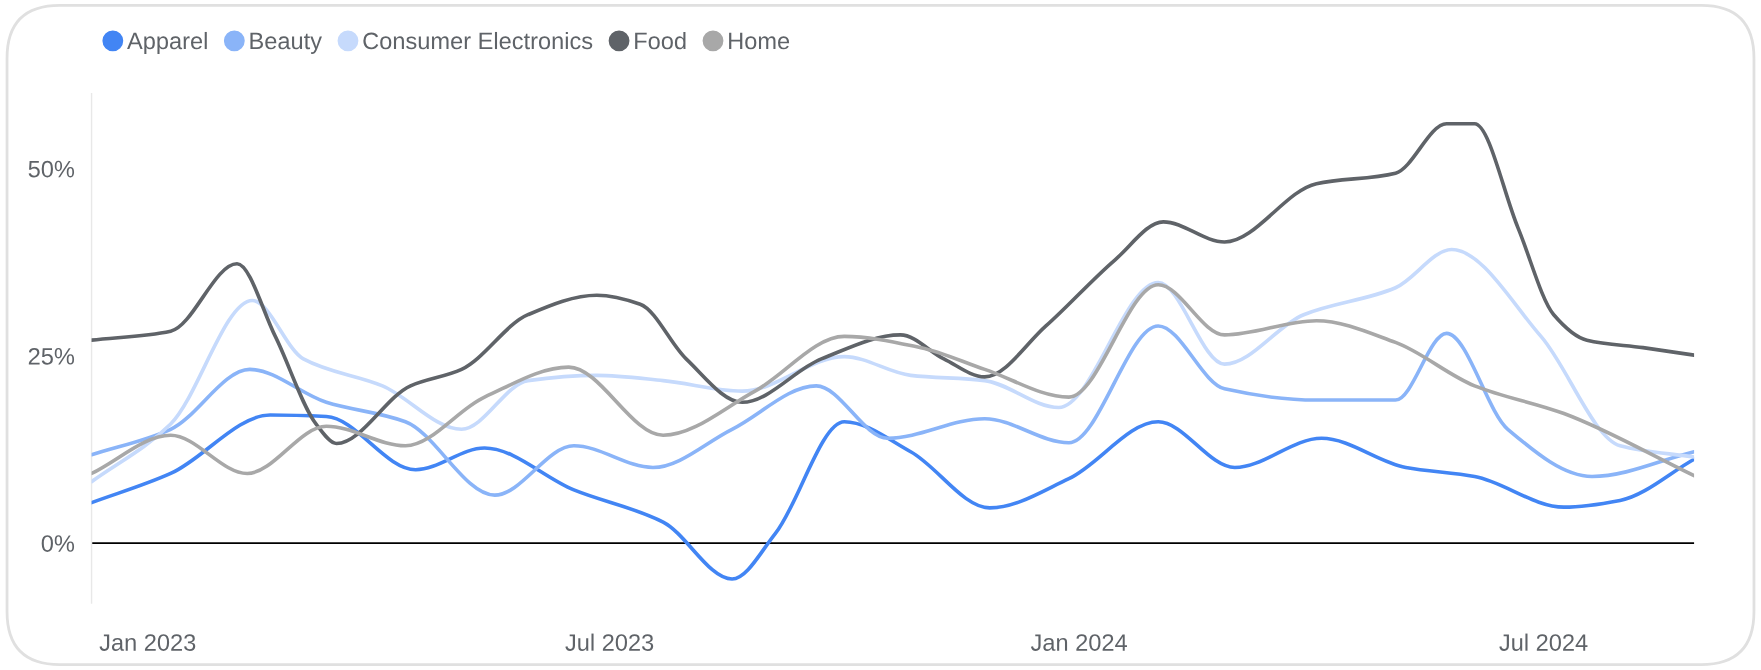 The image size is (1761, 670). What do you see at coordinates (167, 42) in the screenshot?
I see `legend-label: Apparel` at bounding box center [167, 42].